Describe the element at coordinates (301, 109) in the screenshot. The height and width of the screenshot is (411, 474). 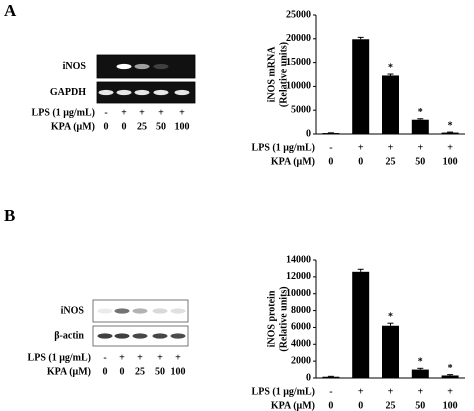
I see `y-tick-label: 5000` at that location.